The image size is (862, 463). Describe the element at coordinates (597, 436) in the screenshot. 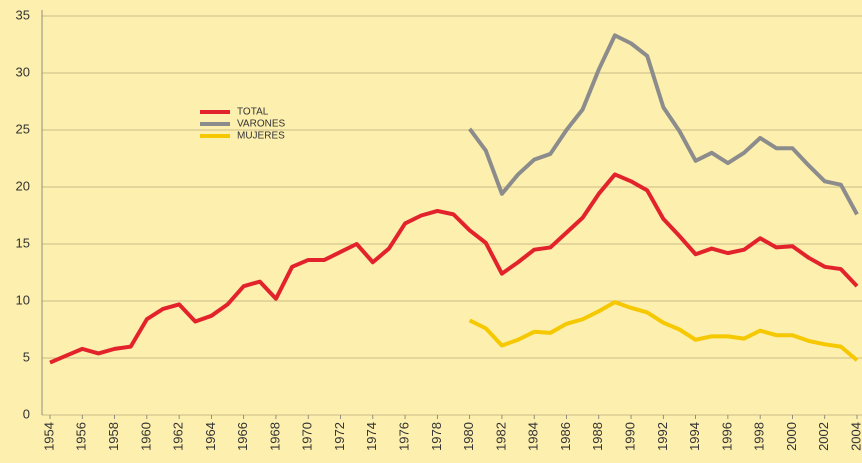

I see `x-tick-label: 1988` at that location.